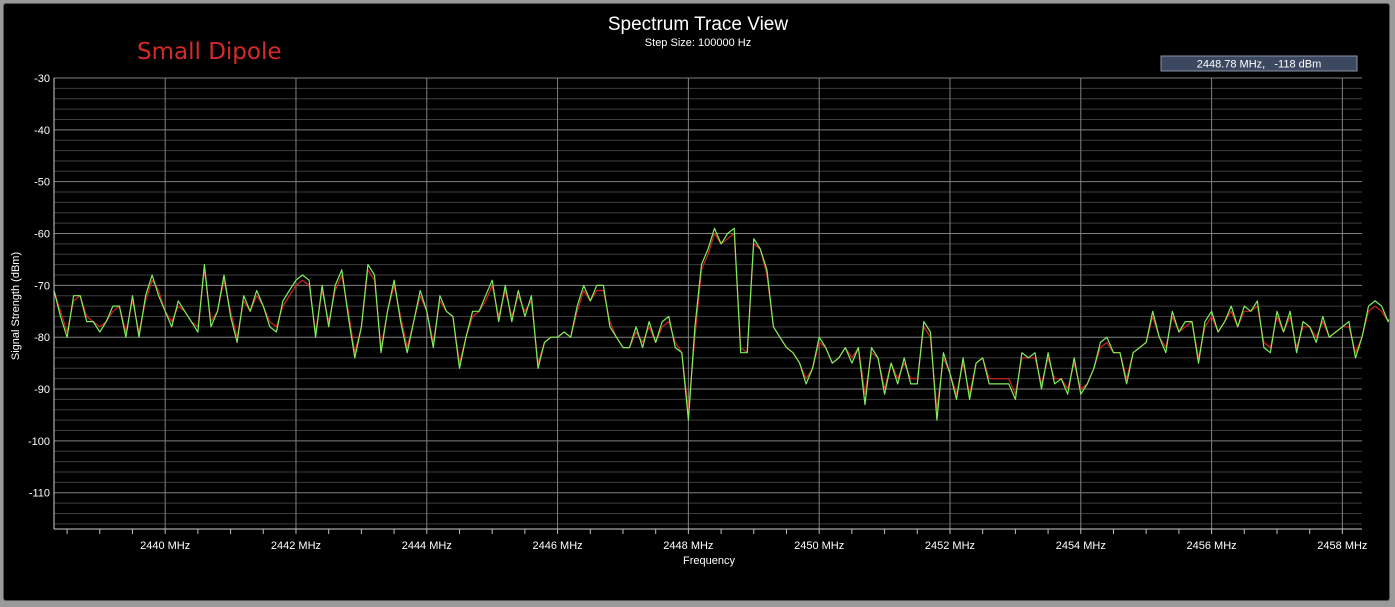 This screenshot has height=607, width=1395. Describe the element at coordinates (42, 235) in the screenshot. I see `y-tick-label: -60` at that location.